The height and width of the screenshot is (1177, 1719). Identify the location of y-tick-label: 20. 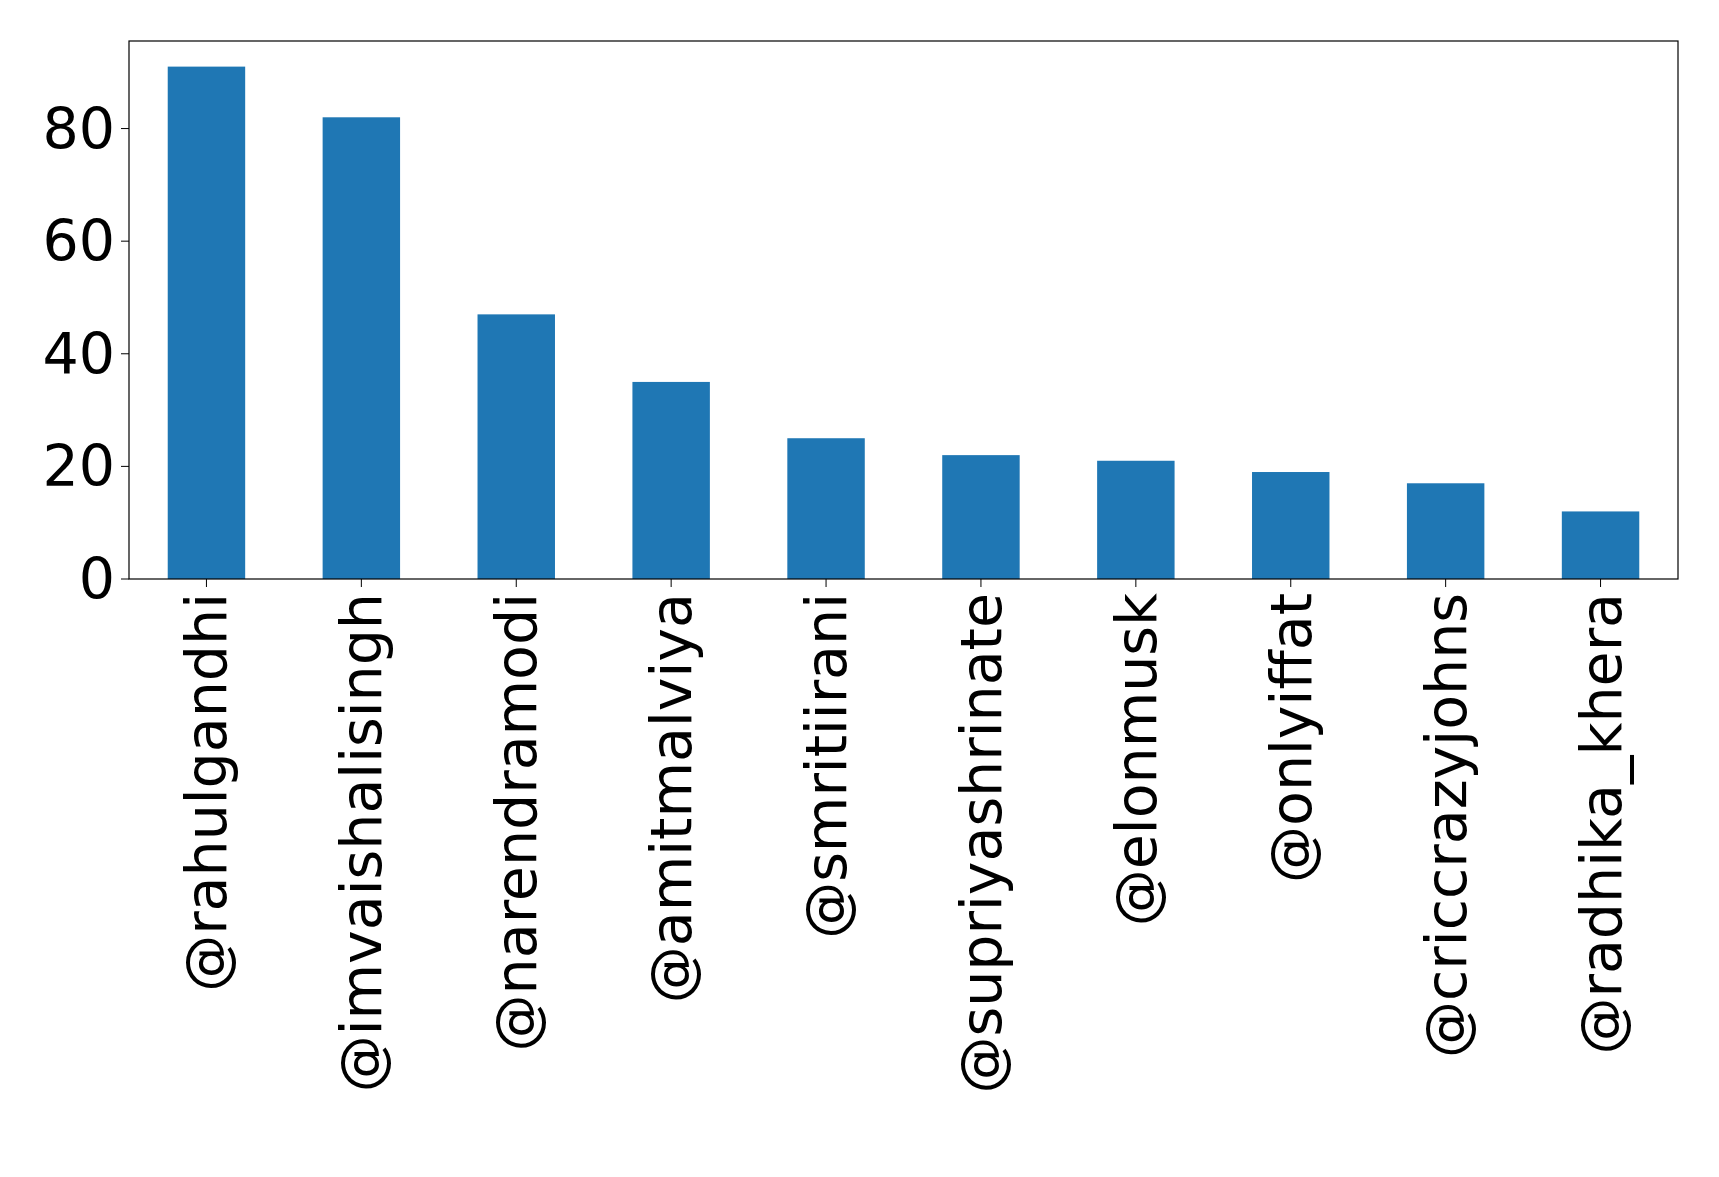
(78, 466).